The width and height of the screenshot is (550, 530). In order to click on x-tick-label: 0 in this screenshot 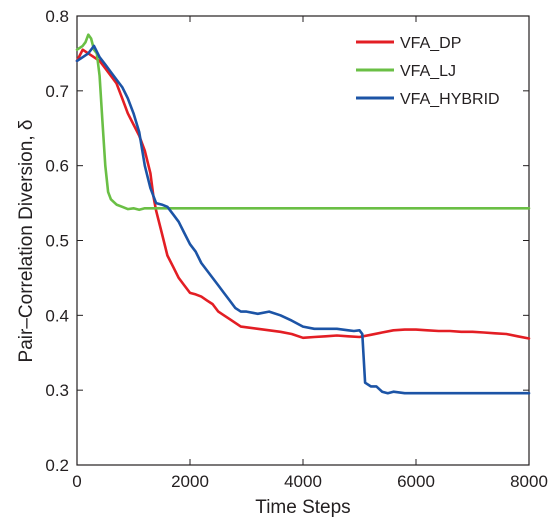, I will do `click(76, 481)`.